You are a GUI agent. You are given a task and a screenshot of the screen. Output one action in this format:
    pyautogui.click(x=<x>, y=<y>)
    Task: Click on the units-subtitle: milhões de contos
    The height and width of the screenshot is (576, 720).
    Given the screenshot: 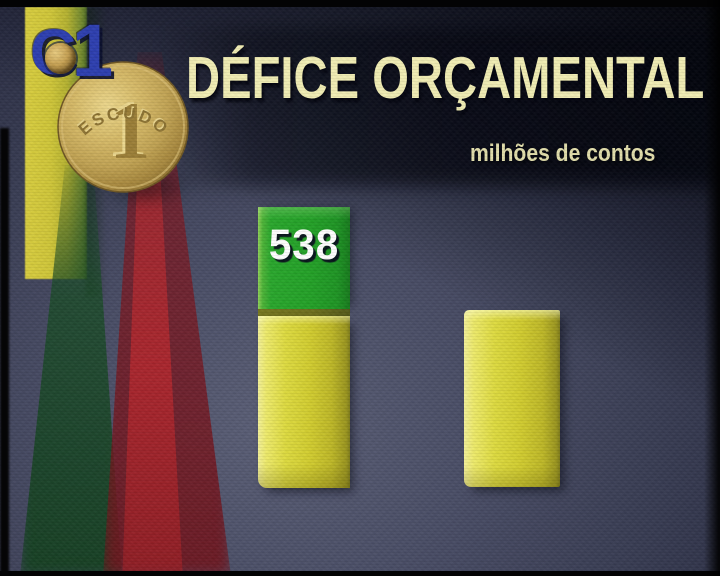 What is the action you would take?
    pyautogui.click(x=593, y=154)
    